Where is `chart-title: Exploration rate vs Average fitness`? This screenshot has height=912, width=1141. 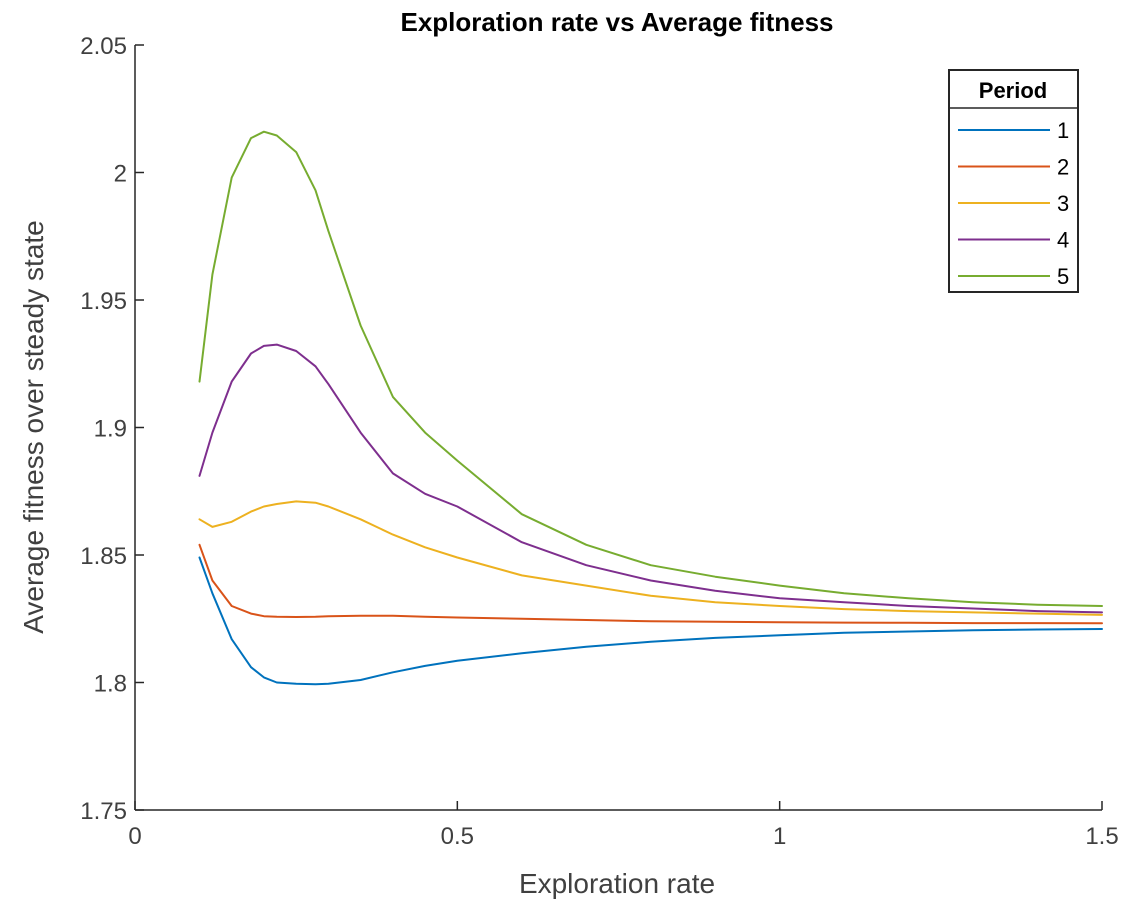
chart-title: Exploration rate vs Average fitness is located at coordinates (616, 22).